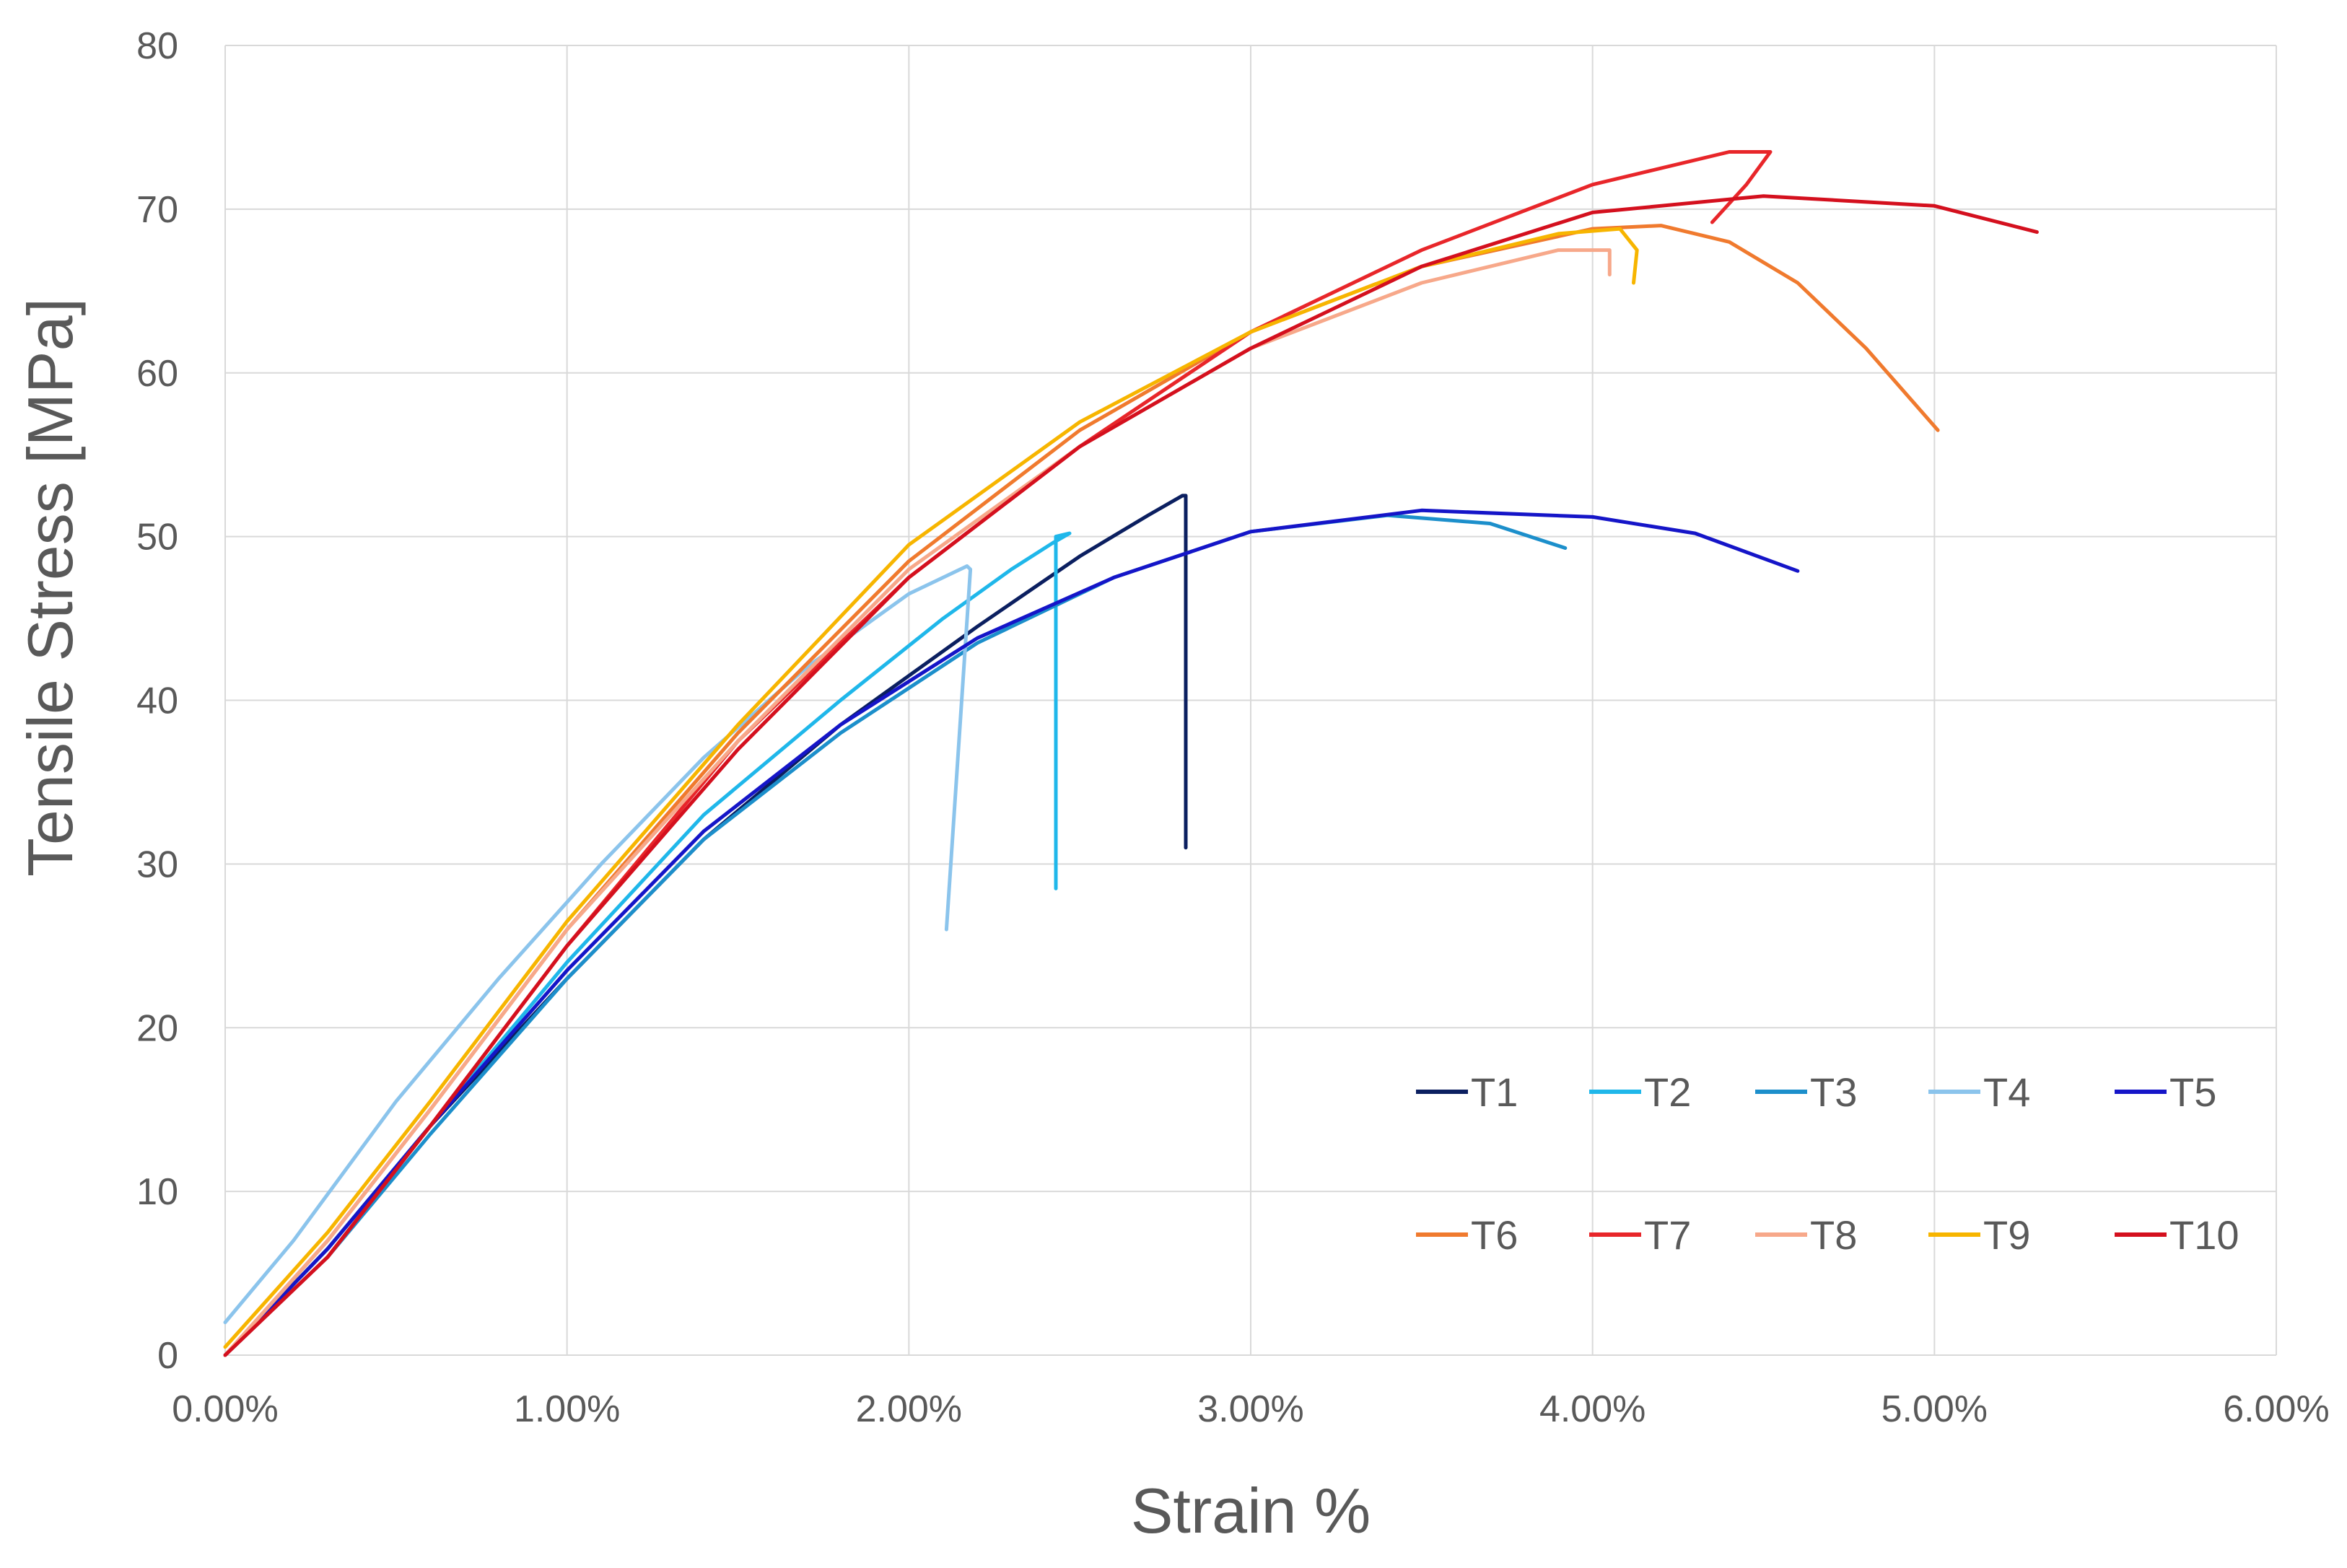 Image resolution: width=2347 pixels, height=1568 pixels. Describe the element at coordinates (567, 1409) in the screenshot. I see `x-tick-label: 1.00%` at that location.